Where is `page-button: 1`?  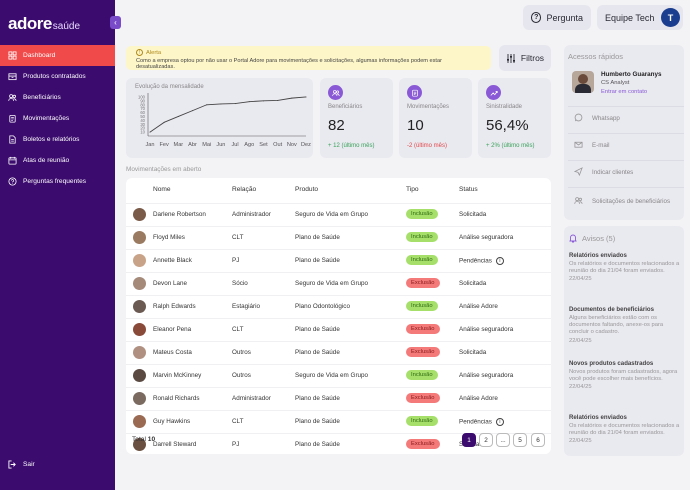 page-button: 1 is located at coordinates (469, 440).